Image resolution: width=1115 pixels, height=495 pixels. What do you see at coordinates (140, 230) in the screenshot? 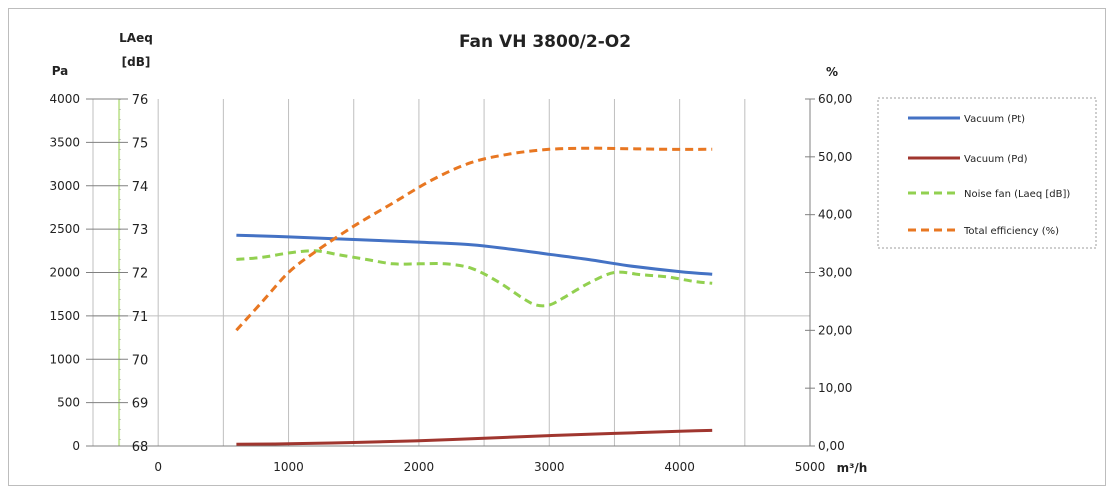
I see `laeq-tick-label: 73` at bounding box center [140, 230].